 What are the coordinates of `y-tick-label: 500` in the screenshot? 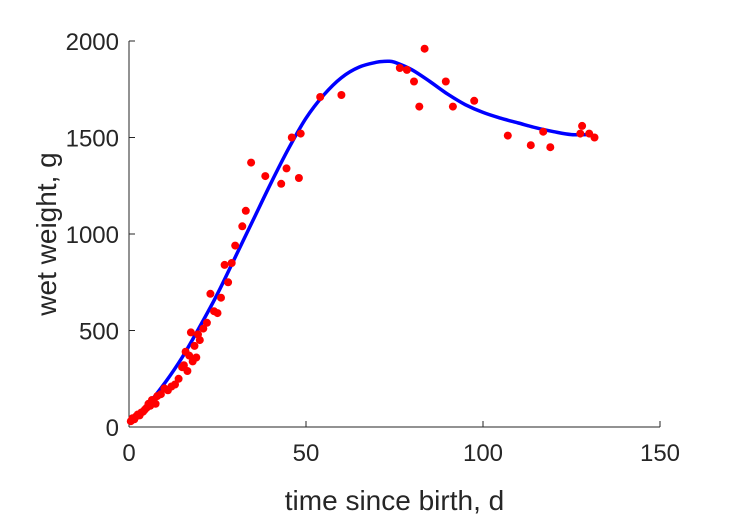 It's located at (99, 332).